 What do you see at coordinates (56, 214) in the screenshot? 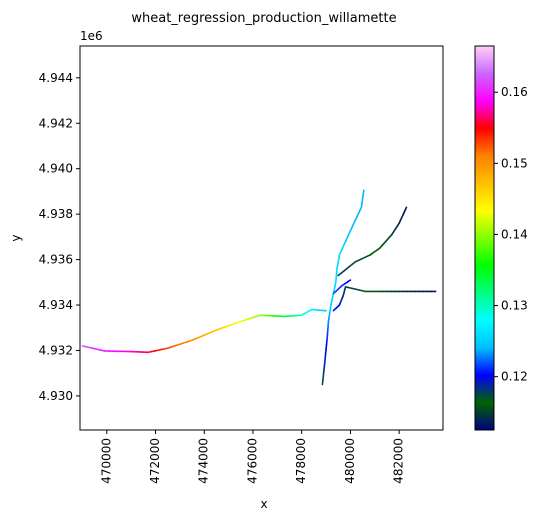
I see `y-tick-label: 4.938` at bounding box center [56, 214].